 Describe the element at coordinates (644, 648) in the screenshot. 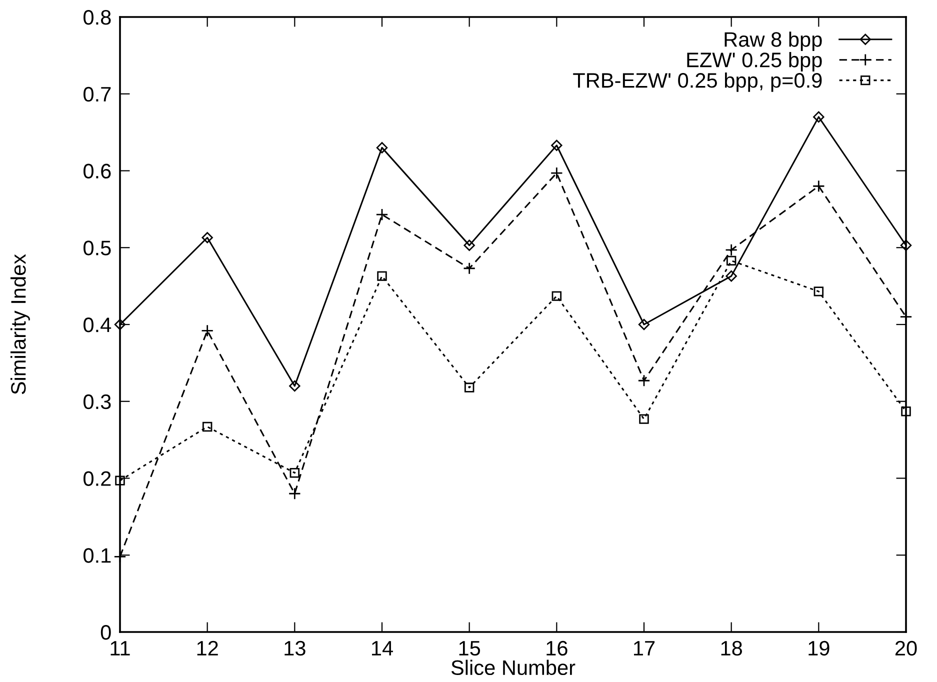

I see `x-tick-label: 17` at that location.